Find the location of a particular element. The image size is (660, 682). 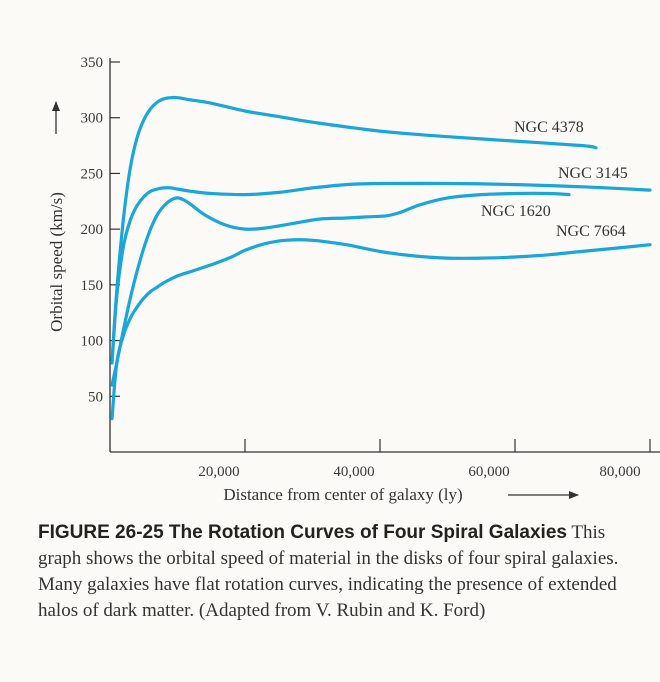

x-tick-label: 40,000 is located at coordinates (353, 472).